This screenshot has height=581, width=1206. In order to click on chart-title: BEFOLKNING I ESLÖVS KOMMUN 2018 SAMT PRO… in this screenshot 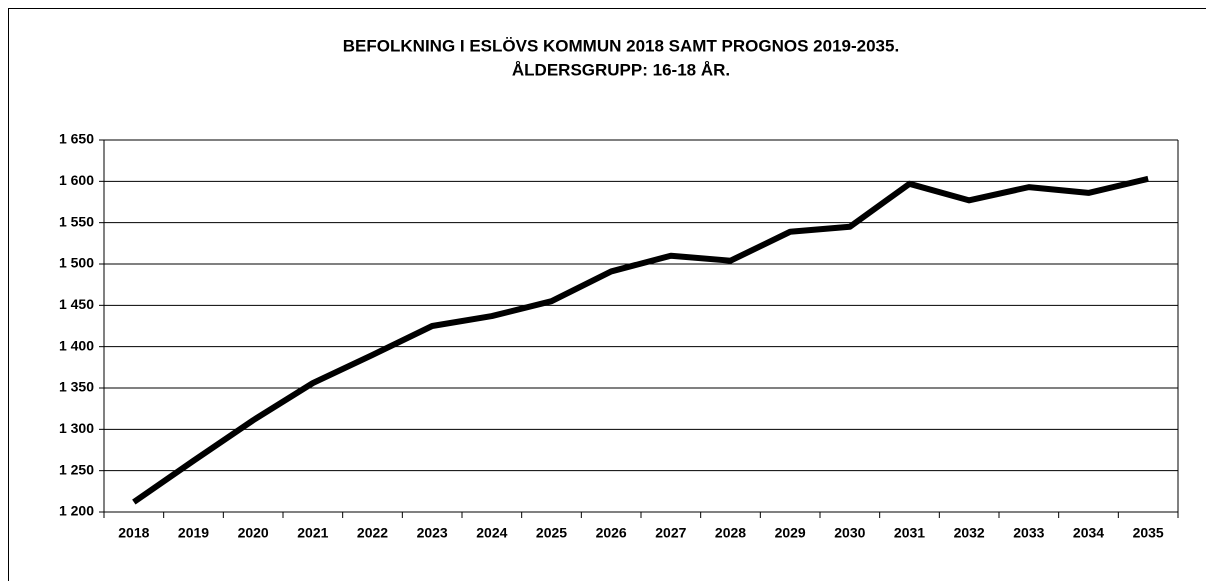, I will do `click(621, 45)`.